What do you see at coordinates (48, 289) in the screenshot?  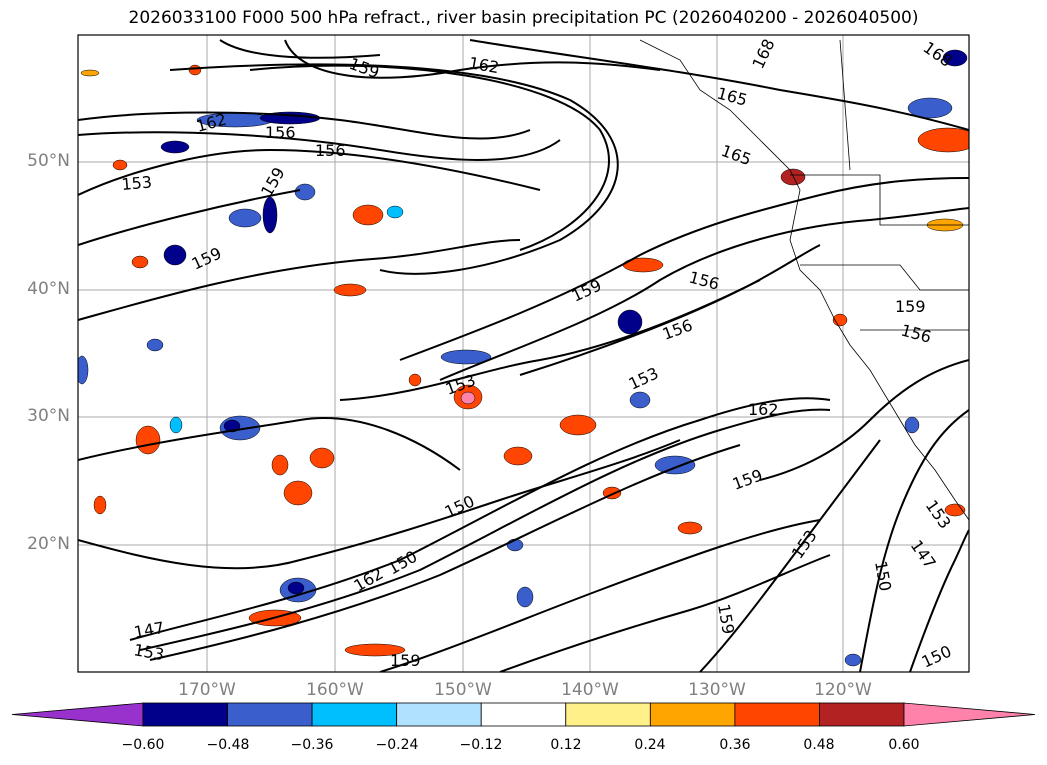 I see `lat-label: 40°N` at bounding box center [48, 289].